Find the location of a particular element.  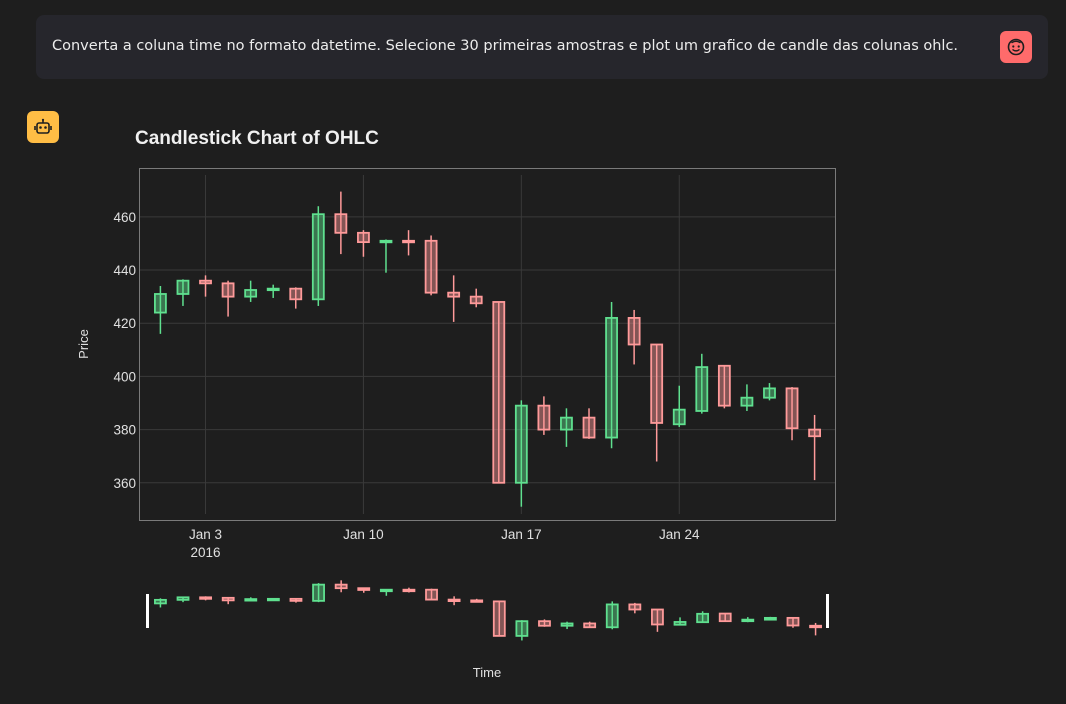

range-slider-right-handle is located at coordinates (827, 611).